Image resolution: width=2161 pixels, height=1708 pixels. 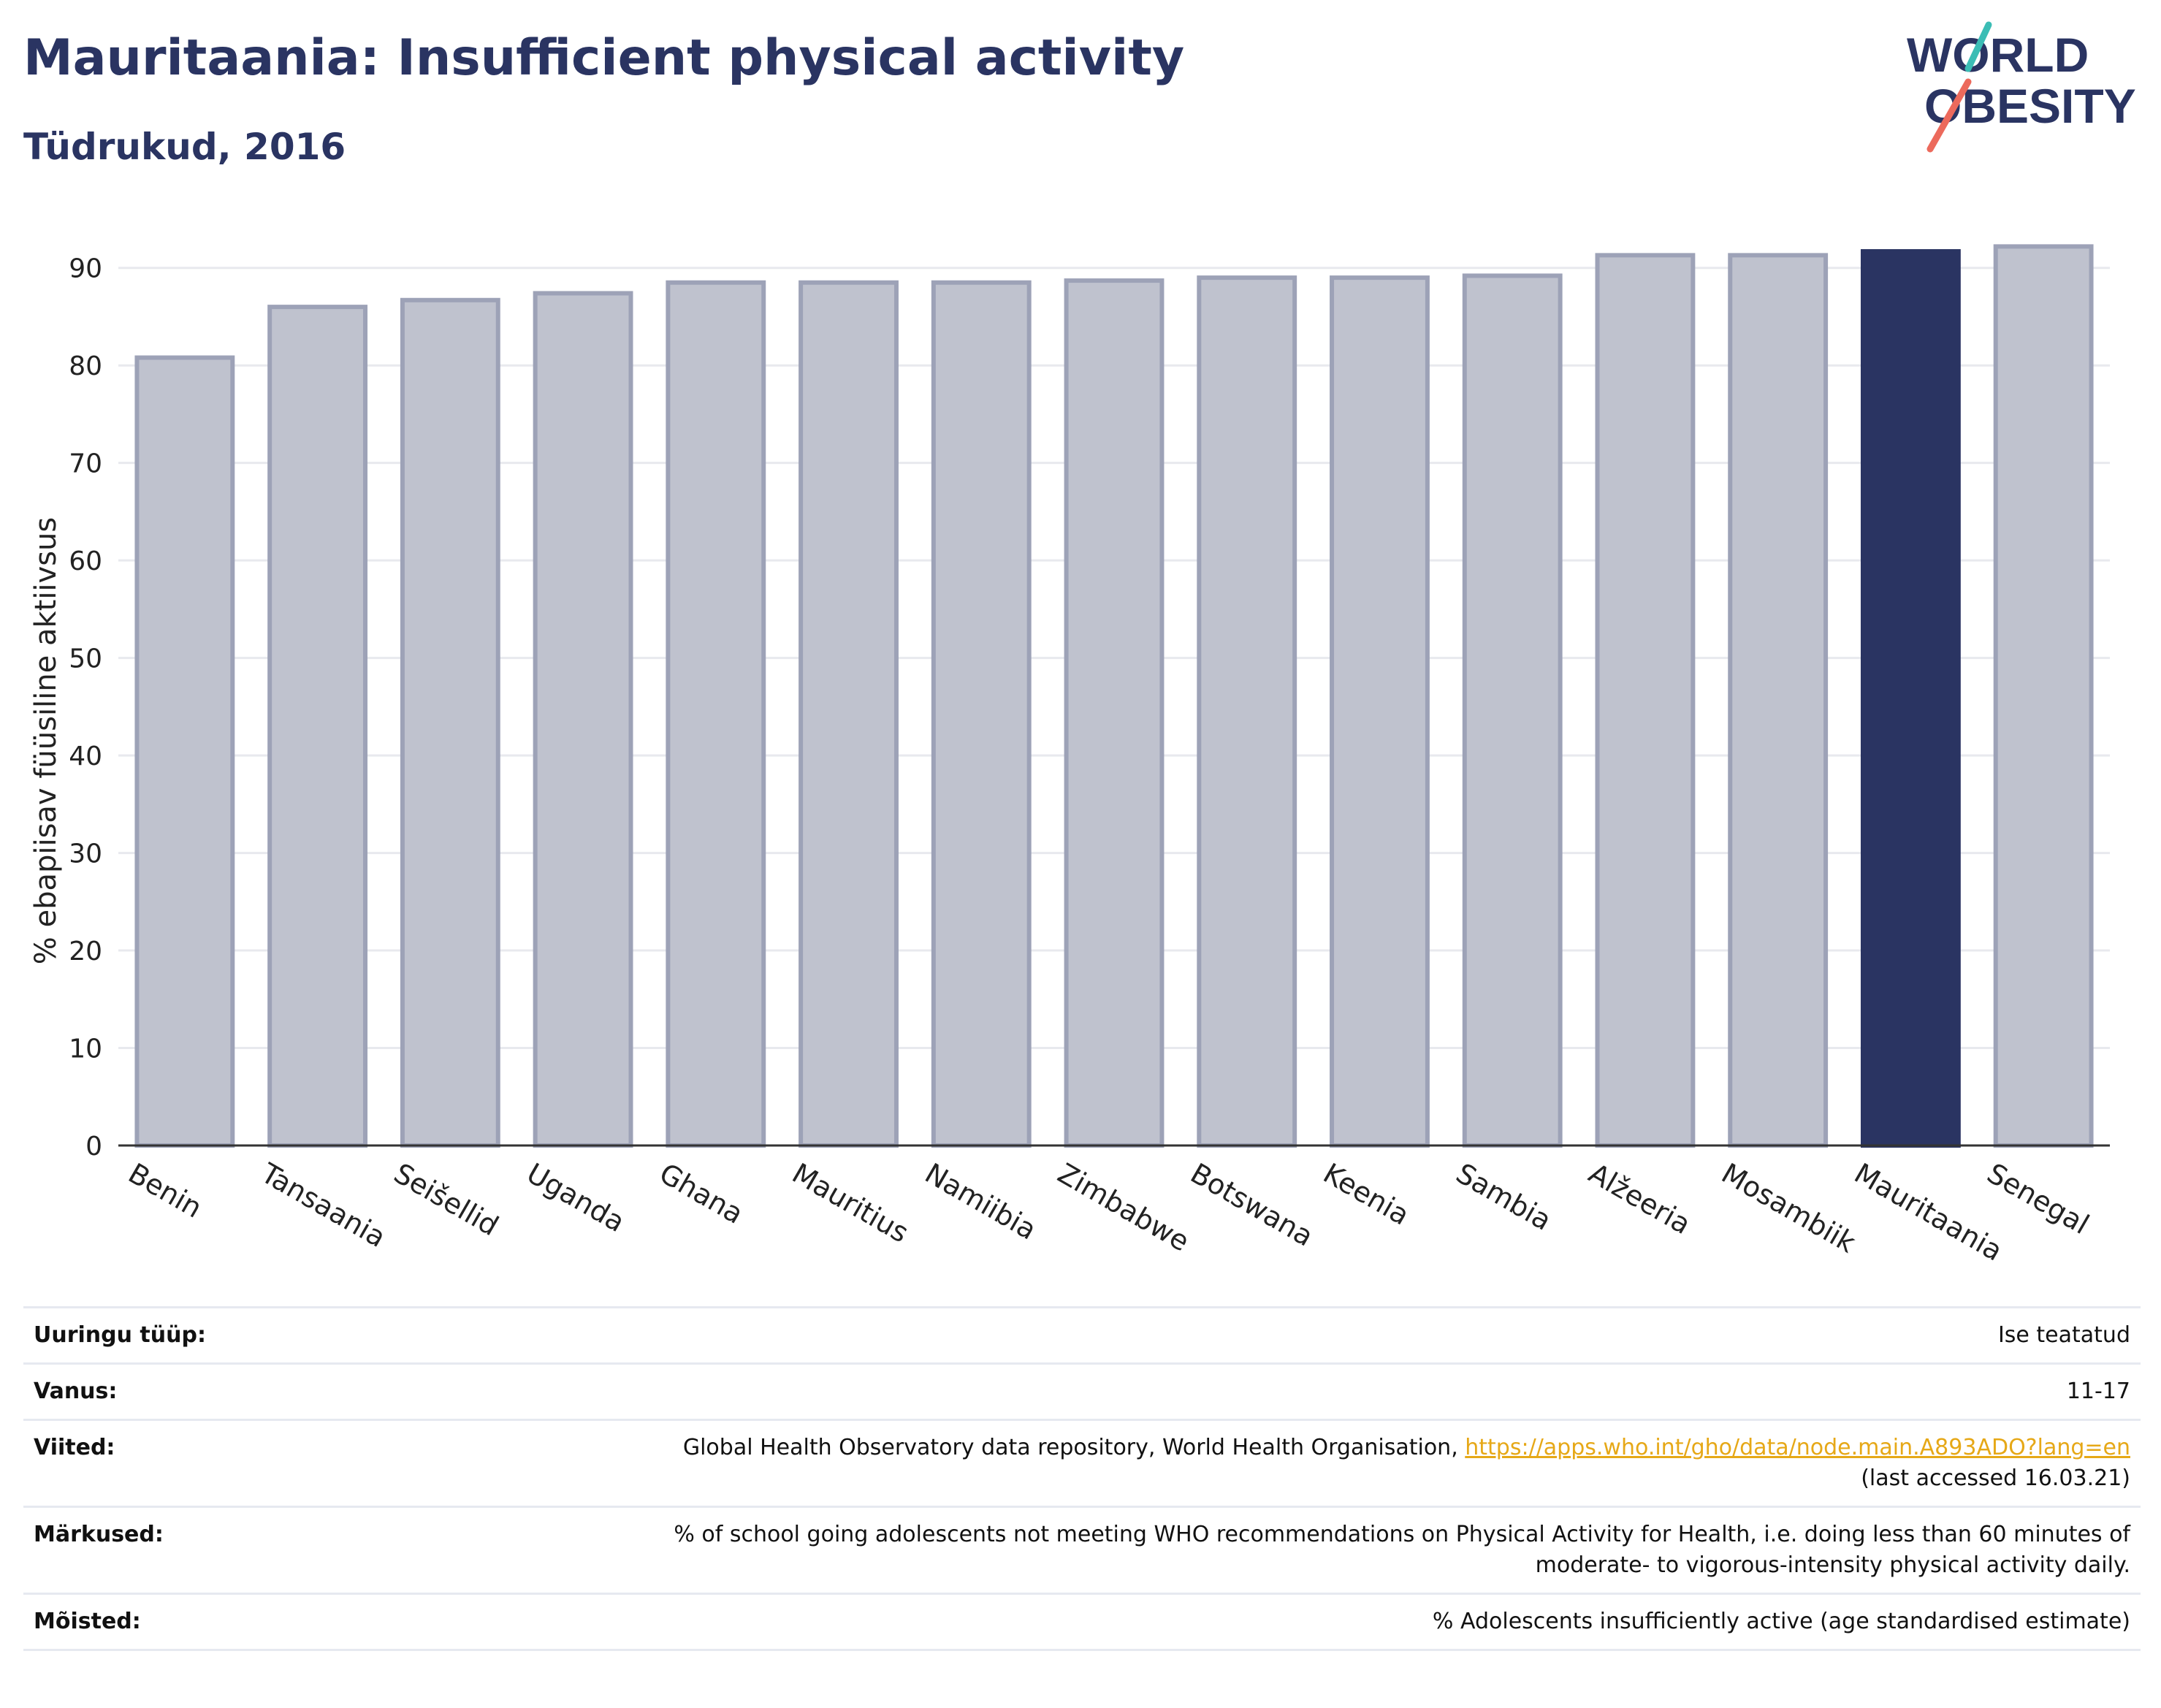 I want to click on world-obesity-logo: WORLD OBESITY, so click(x=2021, y=87).